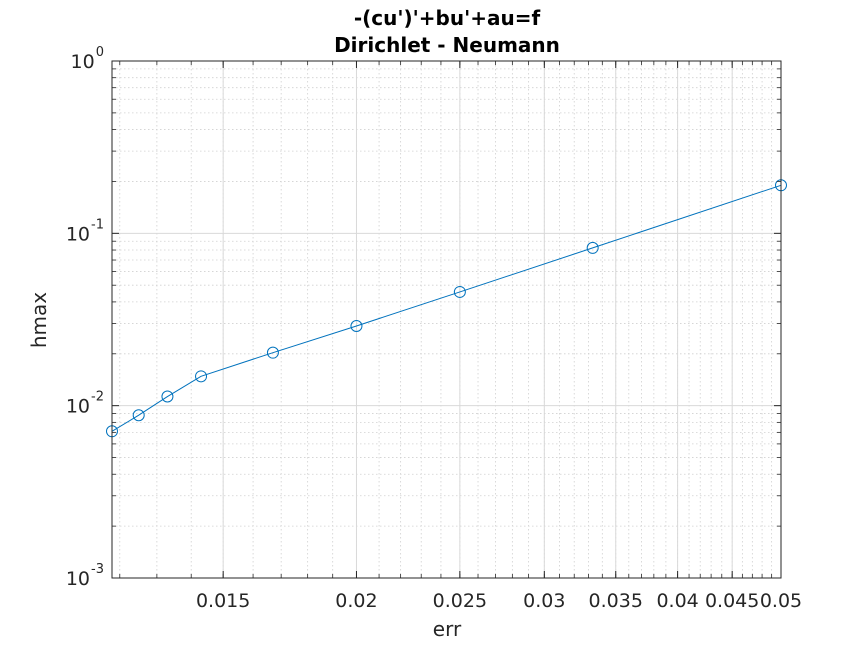  Describe the element at coordinates (781, 601) in the screenshot. I see `x-tick-label: 0.05` at that location.